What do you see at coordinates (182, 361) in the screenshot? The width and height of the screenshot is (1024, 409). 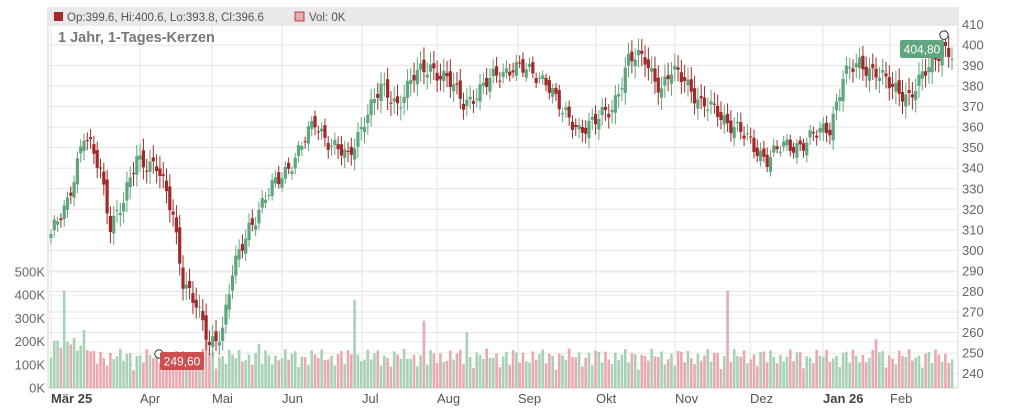 I see `low-marker-badge` at bounding box center [182, 361].